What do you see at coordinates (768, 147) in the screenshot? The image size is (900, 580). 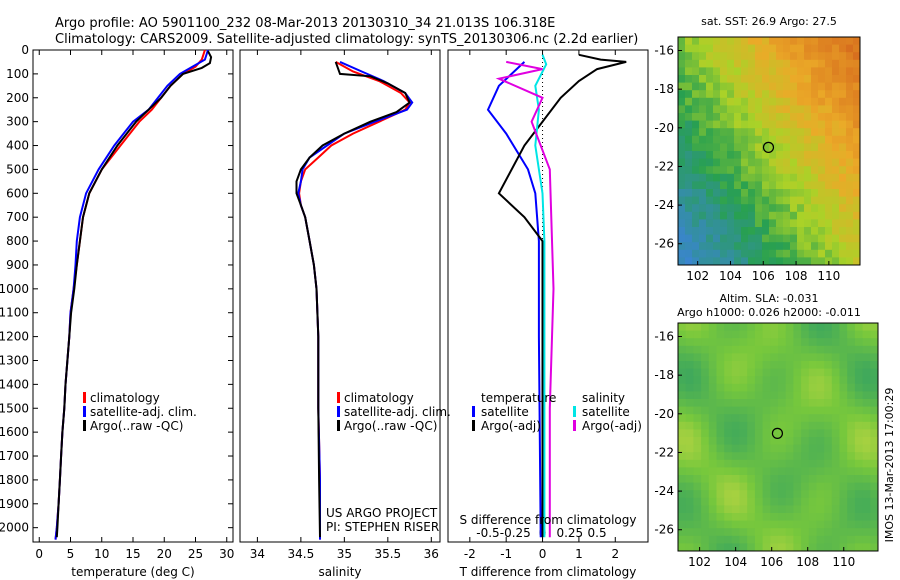 I see `argo-position-marker` at bounding box center [768, 147].